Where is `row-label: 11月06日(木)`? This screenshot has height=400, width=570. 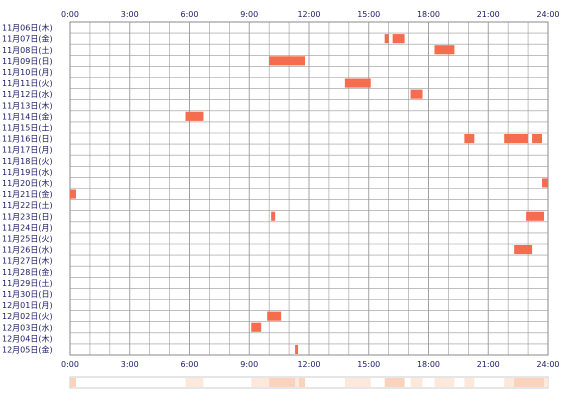 row-label: 11月06日(木) is located at coordinates (27, 28).